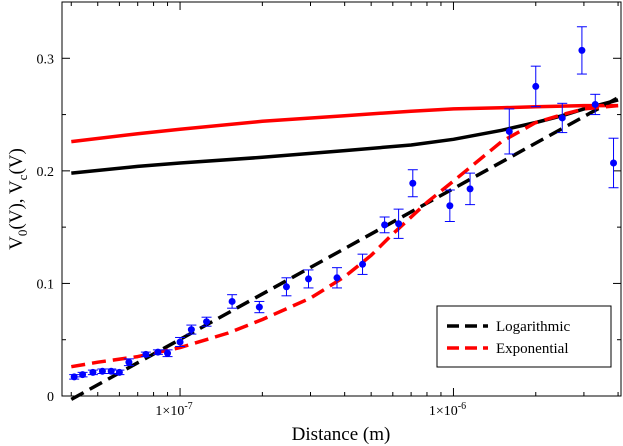 Image resolution: width=623 pixels, height=446 pixels. Describe the element at coordinates (447, 410) in the screenshot. I see `x-tick-label: 1×10⁻⁶` at that location.